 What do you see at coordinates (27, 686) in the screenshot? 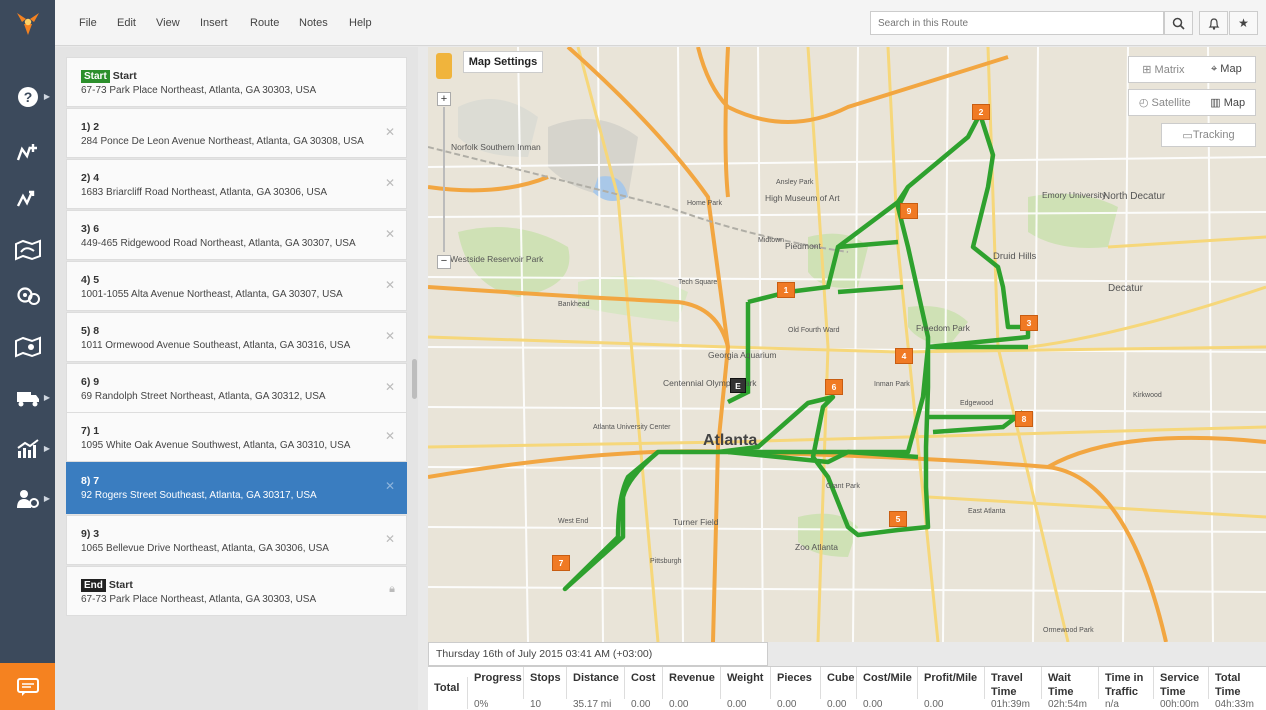
I see `chat-icon` at bounding box center [27, 686].